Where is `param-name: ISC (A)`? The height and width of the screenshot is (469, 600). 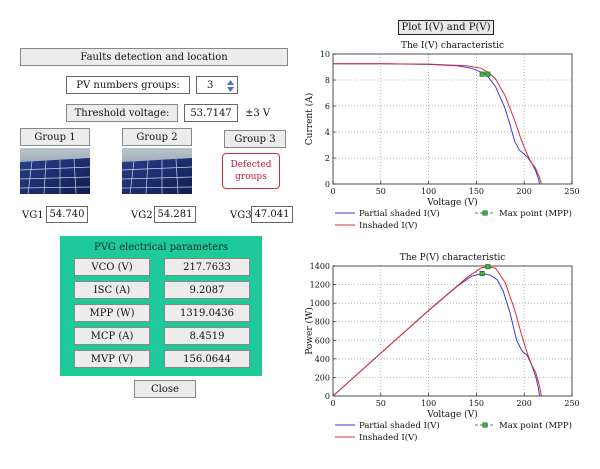 param-name: ISC (A) is located at coordinates (112, 290).